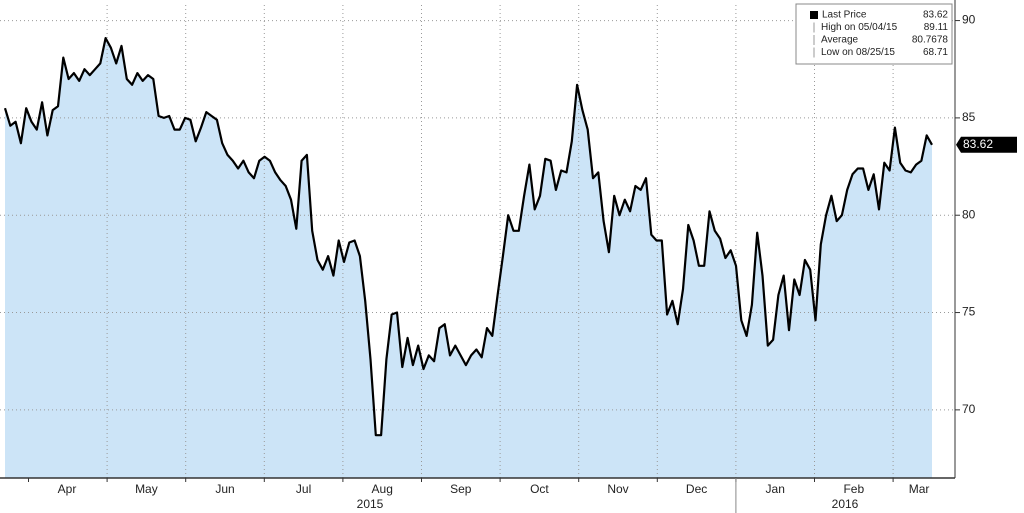  Describe the element at coordinates (936, 27) in the screenshot. I see `legend-value: 89.11` at that location.